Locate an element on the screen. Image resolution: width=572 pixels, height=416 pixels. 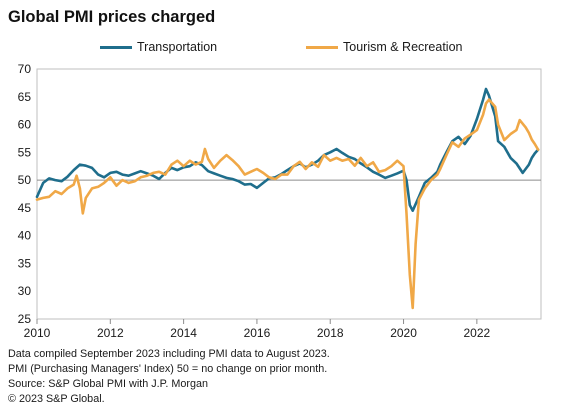
x-tick-label-2022: 2022 is located at coordinates (477, 333).